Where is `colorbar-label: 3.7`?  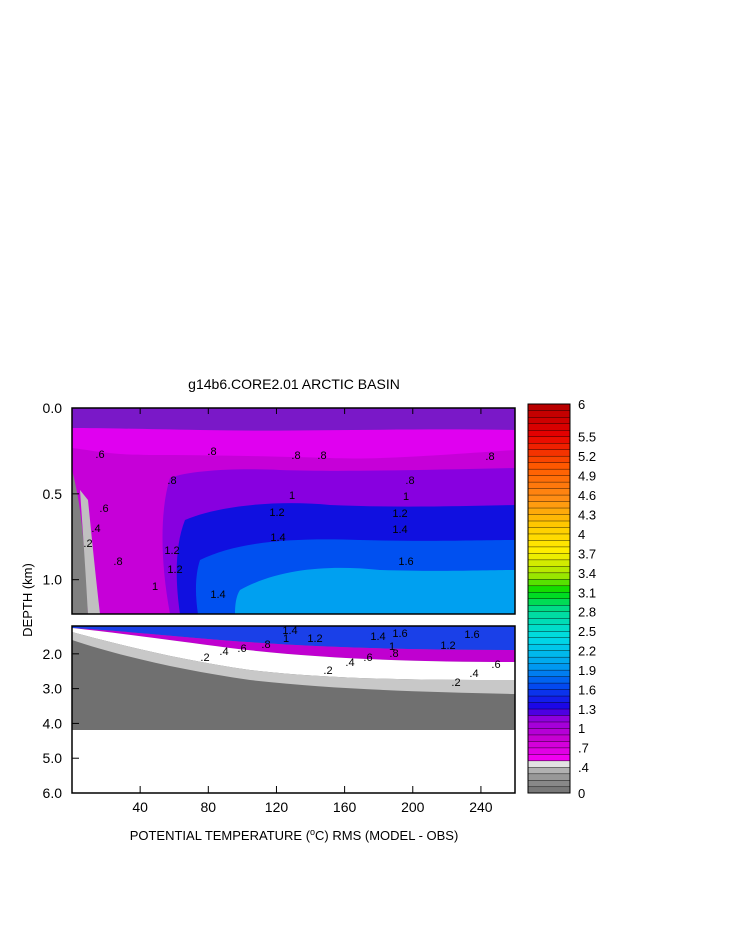 colorbar-label: 3.7 is located at coordinates (587, 553).